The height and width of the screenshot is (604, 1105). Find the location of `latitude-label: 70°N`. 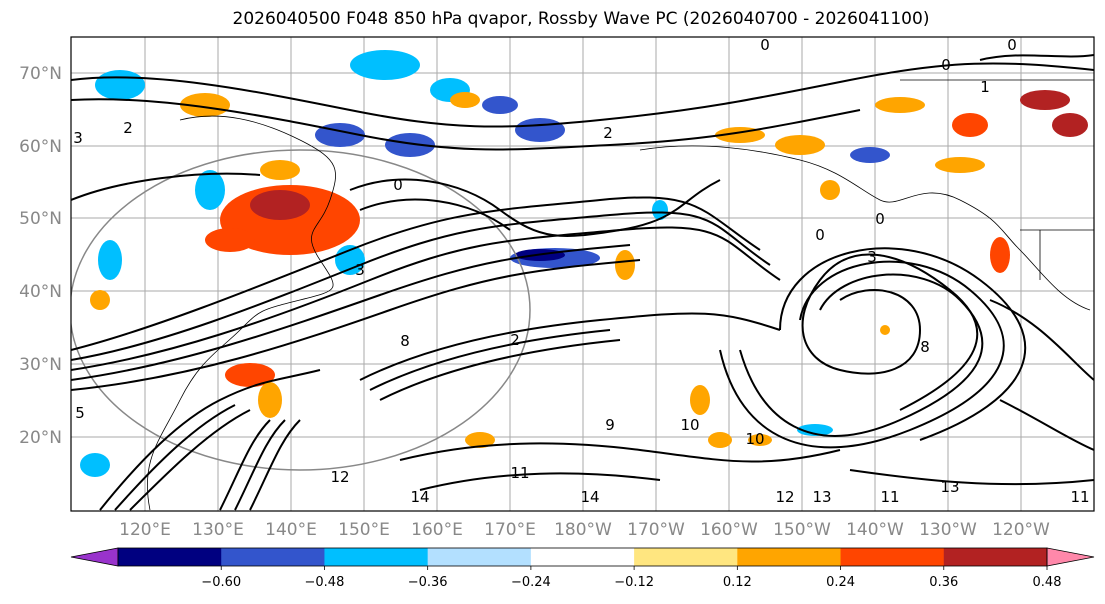

latitude-label: 70°N is located at coordinates (40, 74).